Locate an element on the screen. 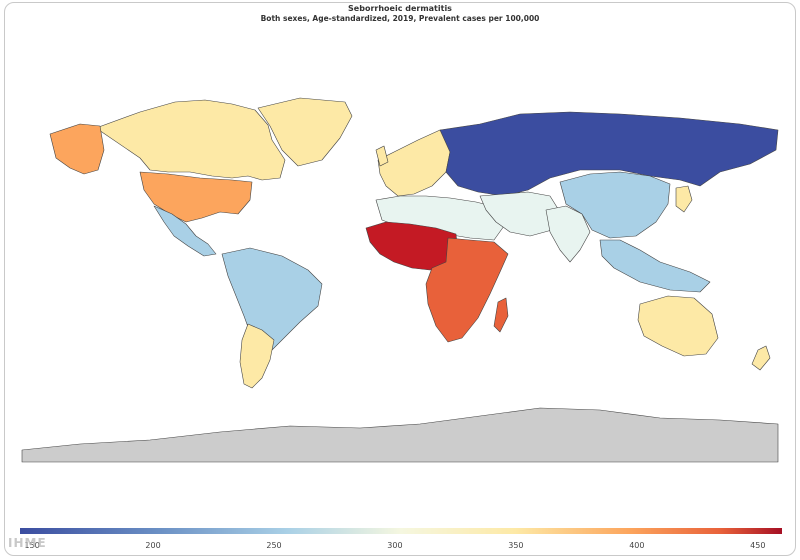  legend-tick-label: 150 is located at coordinates (31, 545).